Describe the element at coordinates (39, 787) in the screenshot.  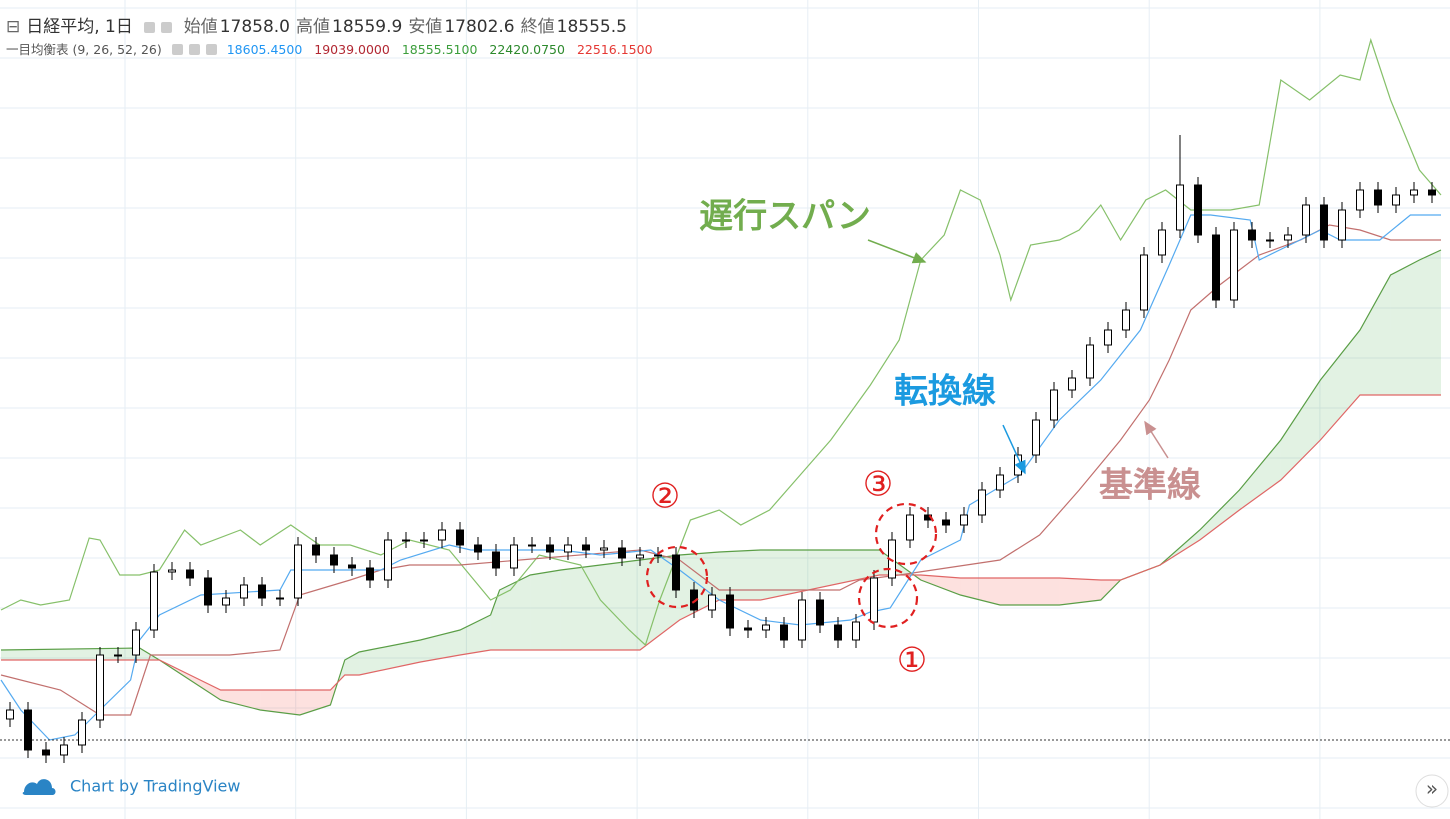
I see `logo` at that location.